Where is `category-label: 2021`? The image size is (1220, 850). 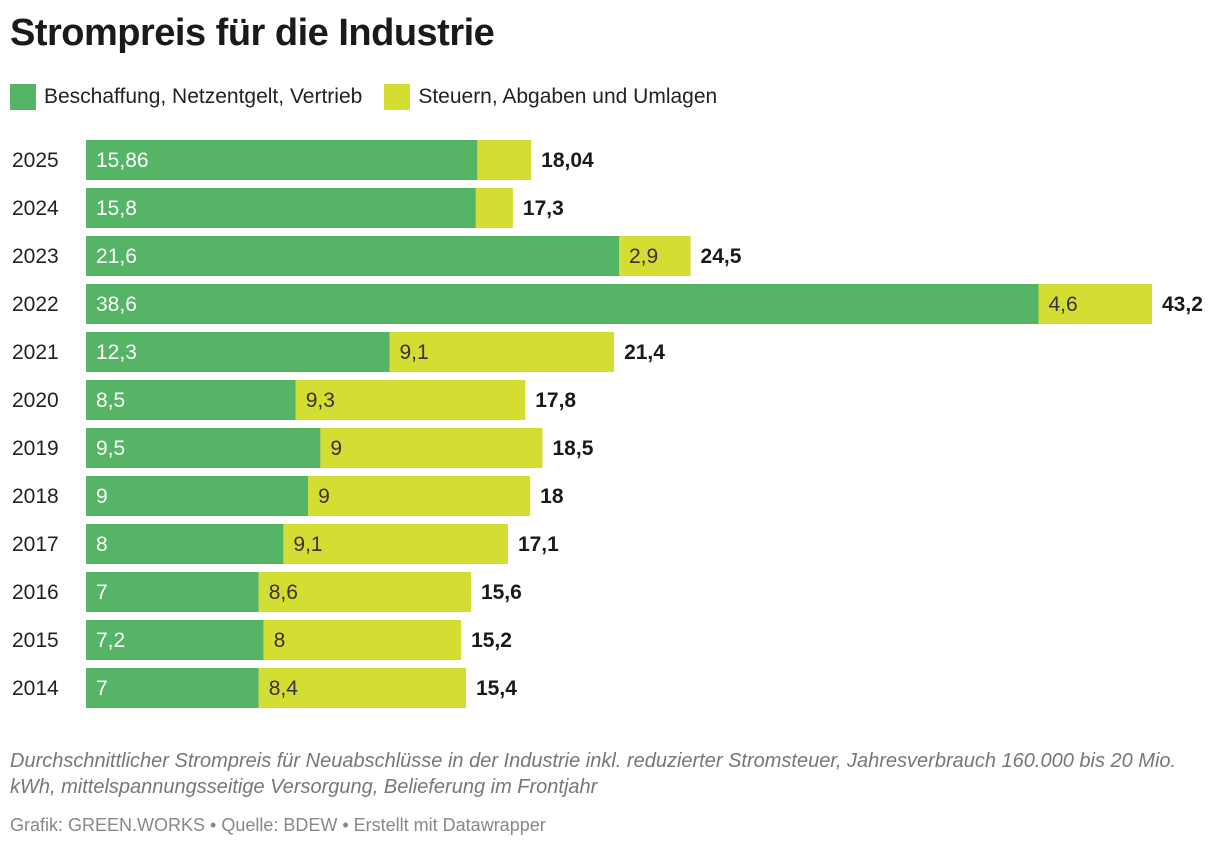
category-label: 2021 is located at coordinates (35, 352).